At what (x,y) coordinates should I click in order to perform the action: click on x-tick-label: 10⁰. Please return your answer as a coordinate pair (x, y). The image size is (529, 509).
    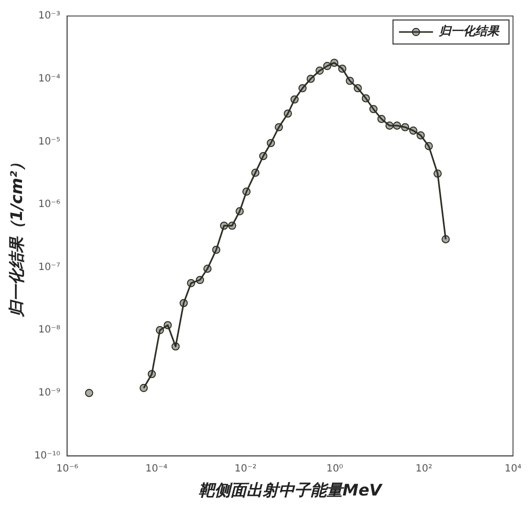
    Looking at the image, I should click on (335, 468).